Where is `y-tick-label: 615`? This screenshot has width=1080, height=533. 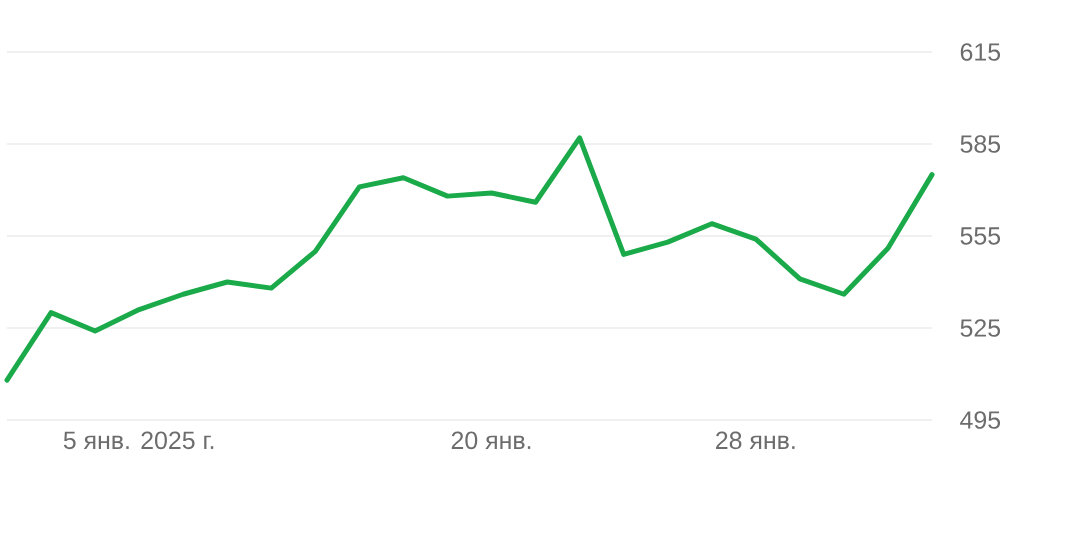 y-tick-label: 615 is located at coordinates (980, 52).